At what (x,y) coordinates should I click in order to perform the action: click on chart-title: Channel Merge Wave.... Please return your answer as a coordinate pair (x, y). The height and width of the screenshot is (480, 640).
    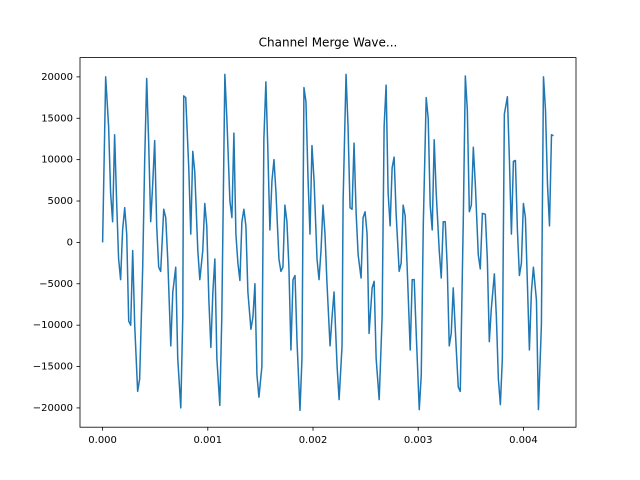
    Looking at the image, I should click on (328, 43).